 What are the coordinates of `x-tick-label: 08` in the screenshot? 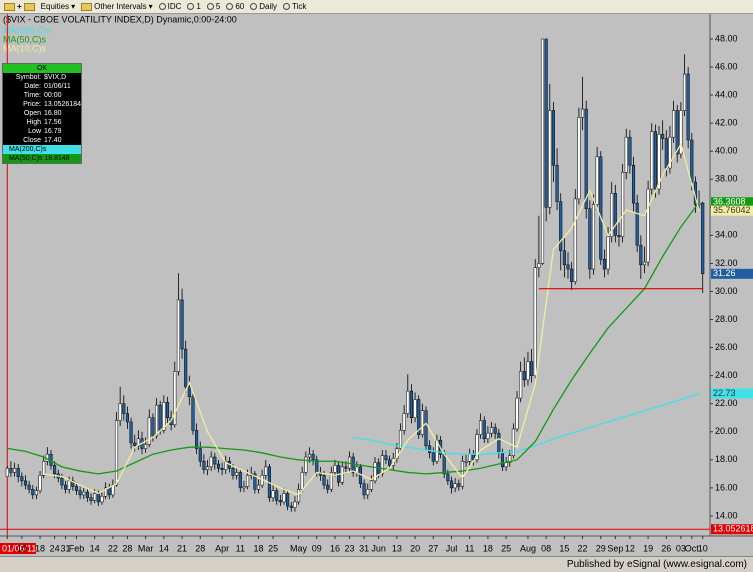 It's located at (546, 548).